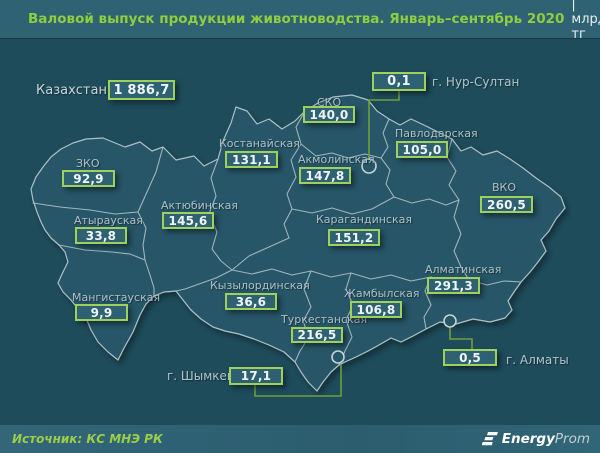 This screenshot has height=453, width=600. What do you see at coordinates (336, 159) in the screenshot?
I see `region-label-akmola: Акмолинская` at bounding box center [336, 159].